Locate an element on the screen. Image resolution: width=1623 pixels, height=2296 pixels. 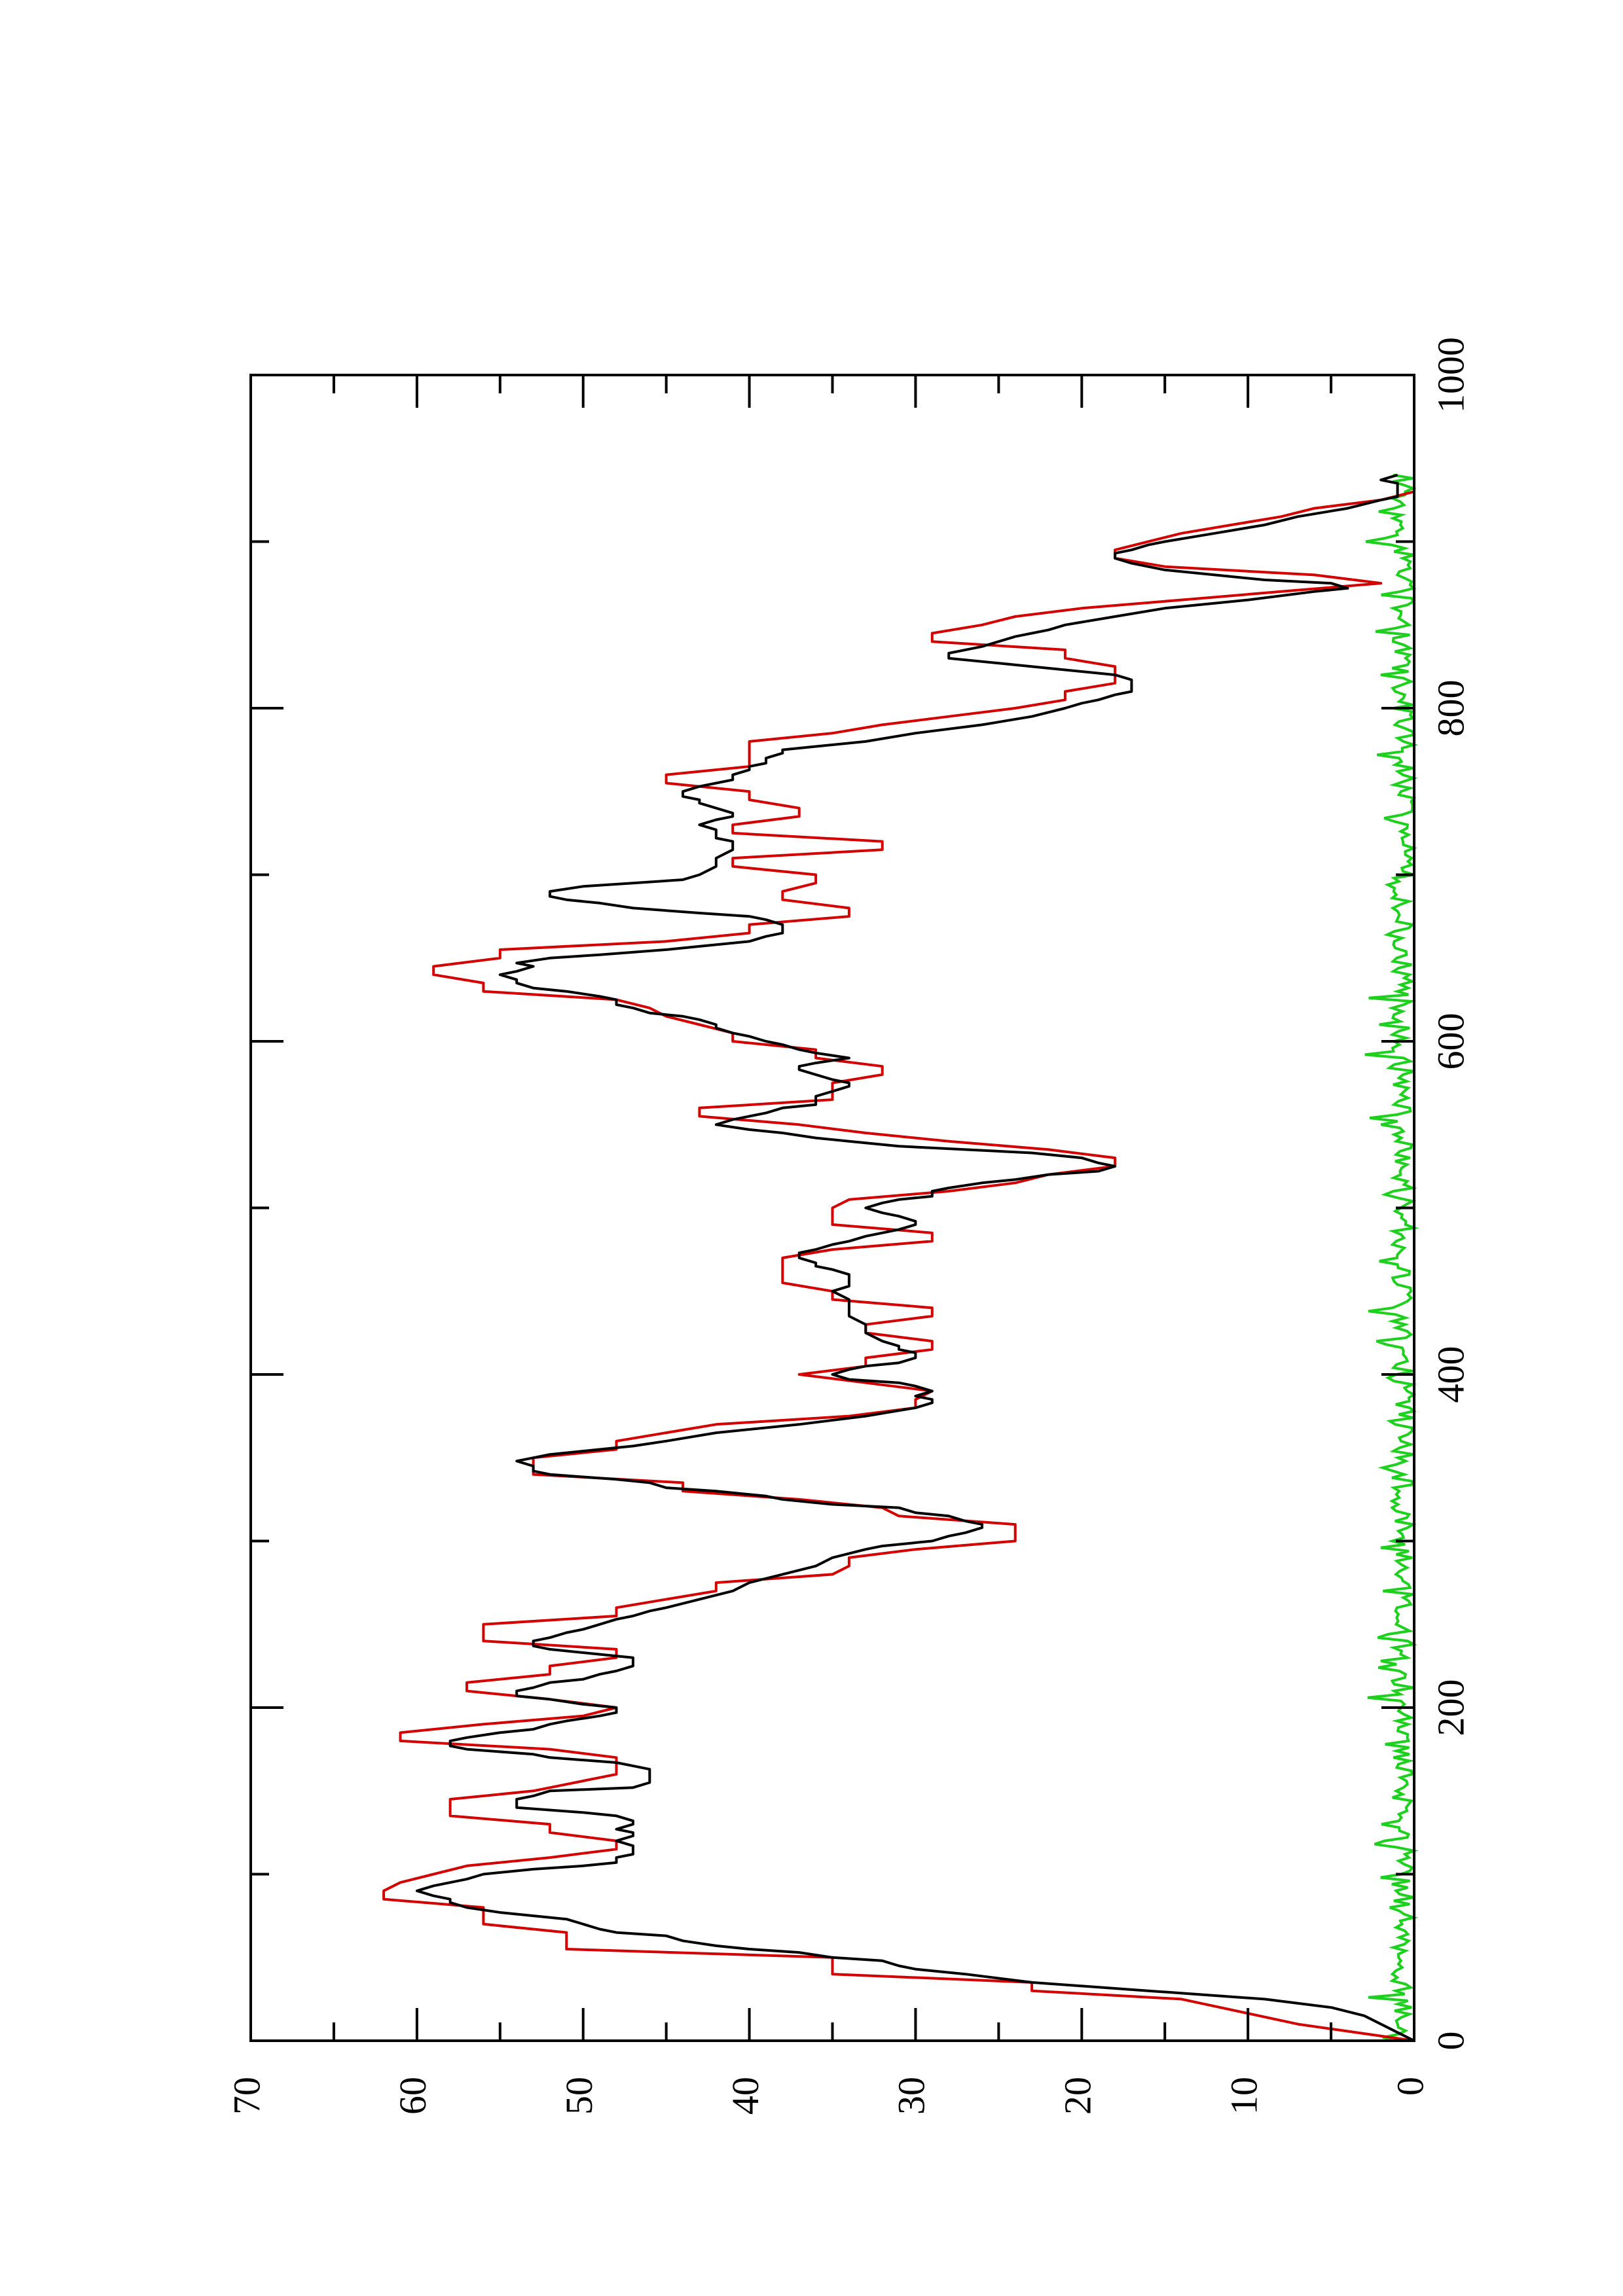
x-tick-label: 1000 is located at coordinates (1450, 375).